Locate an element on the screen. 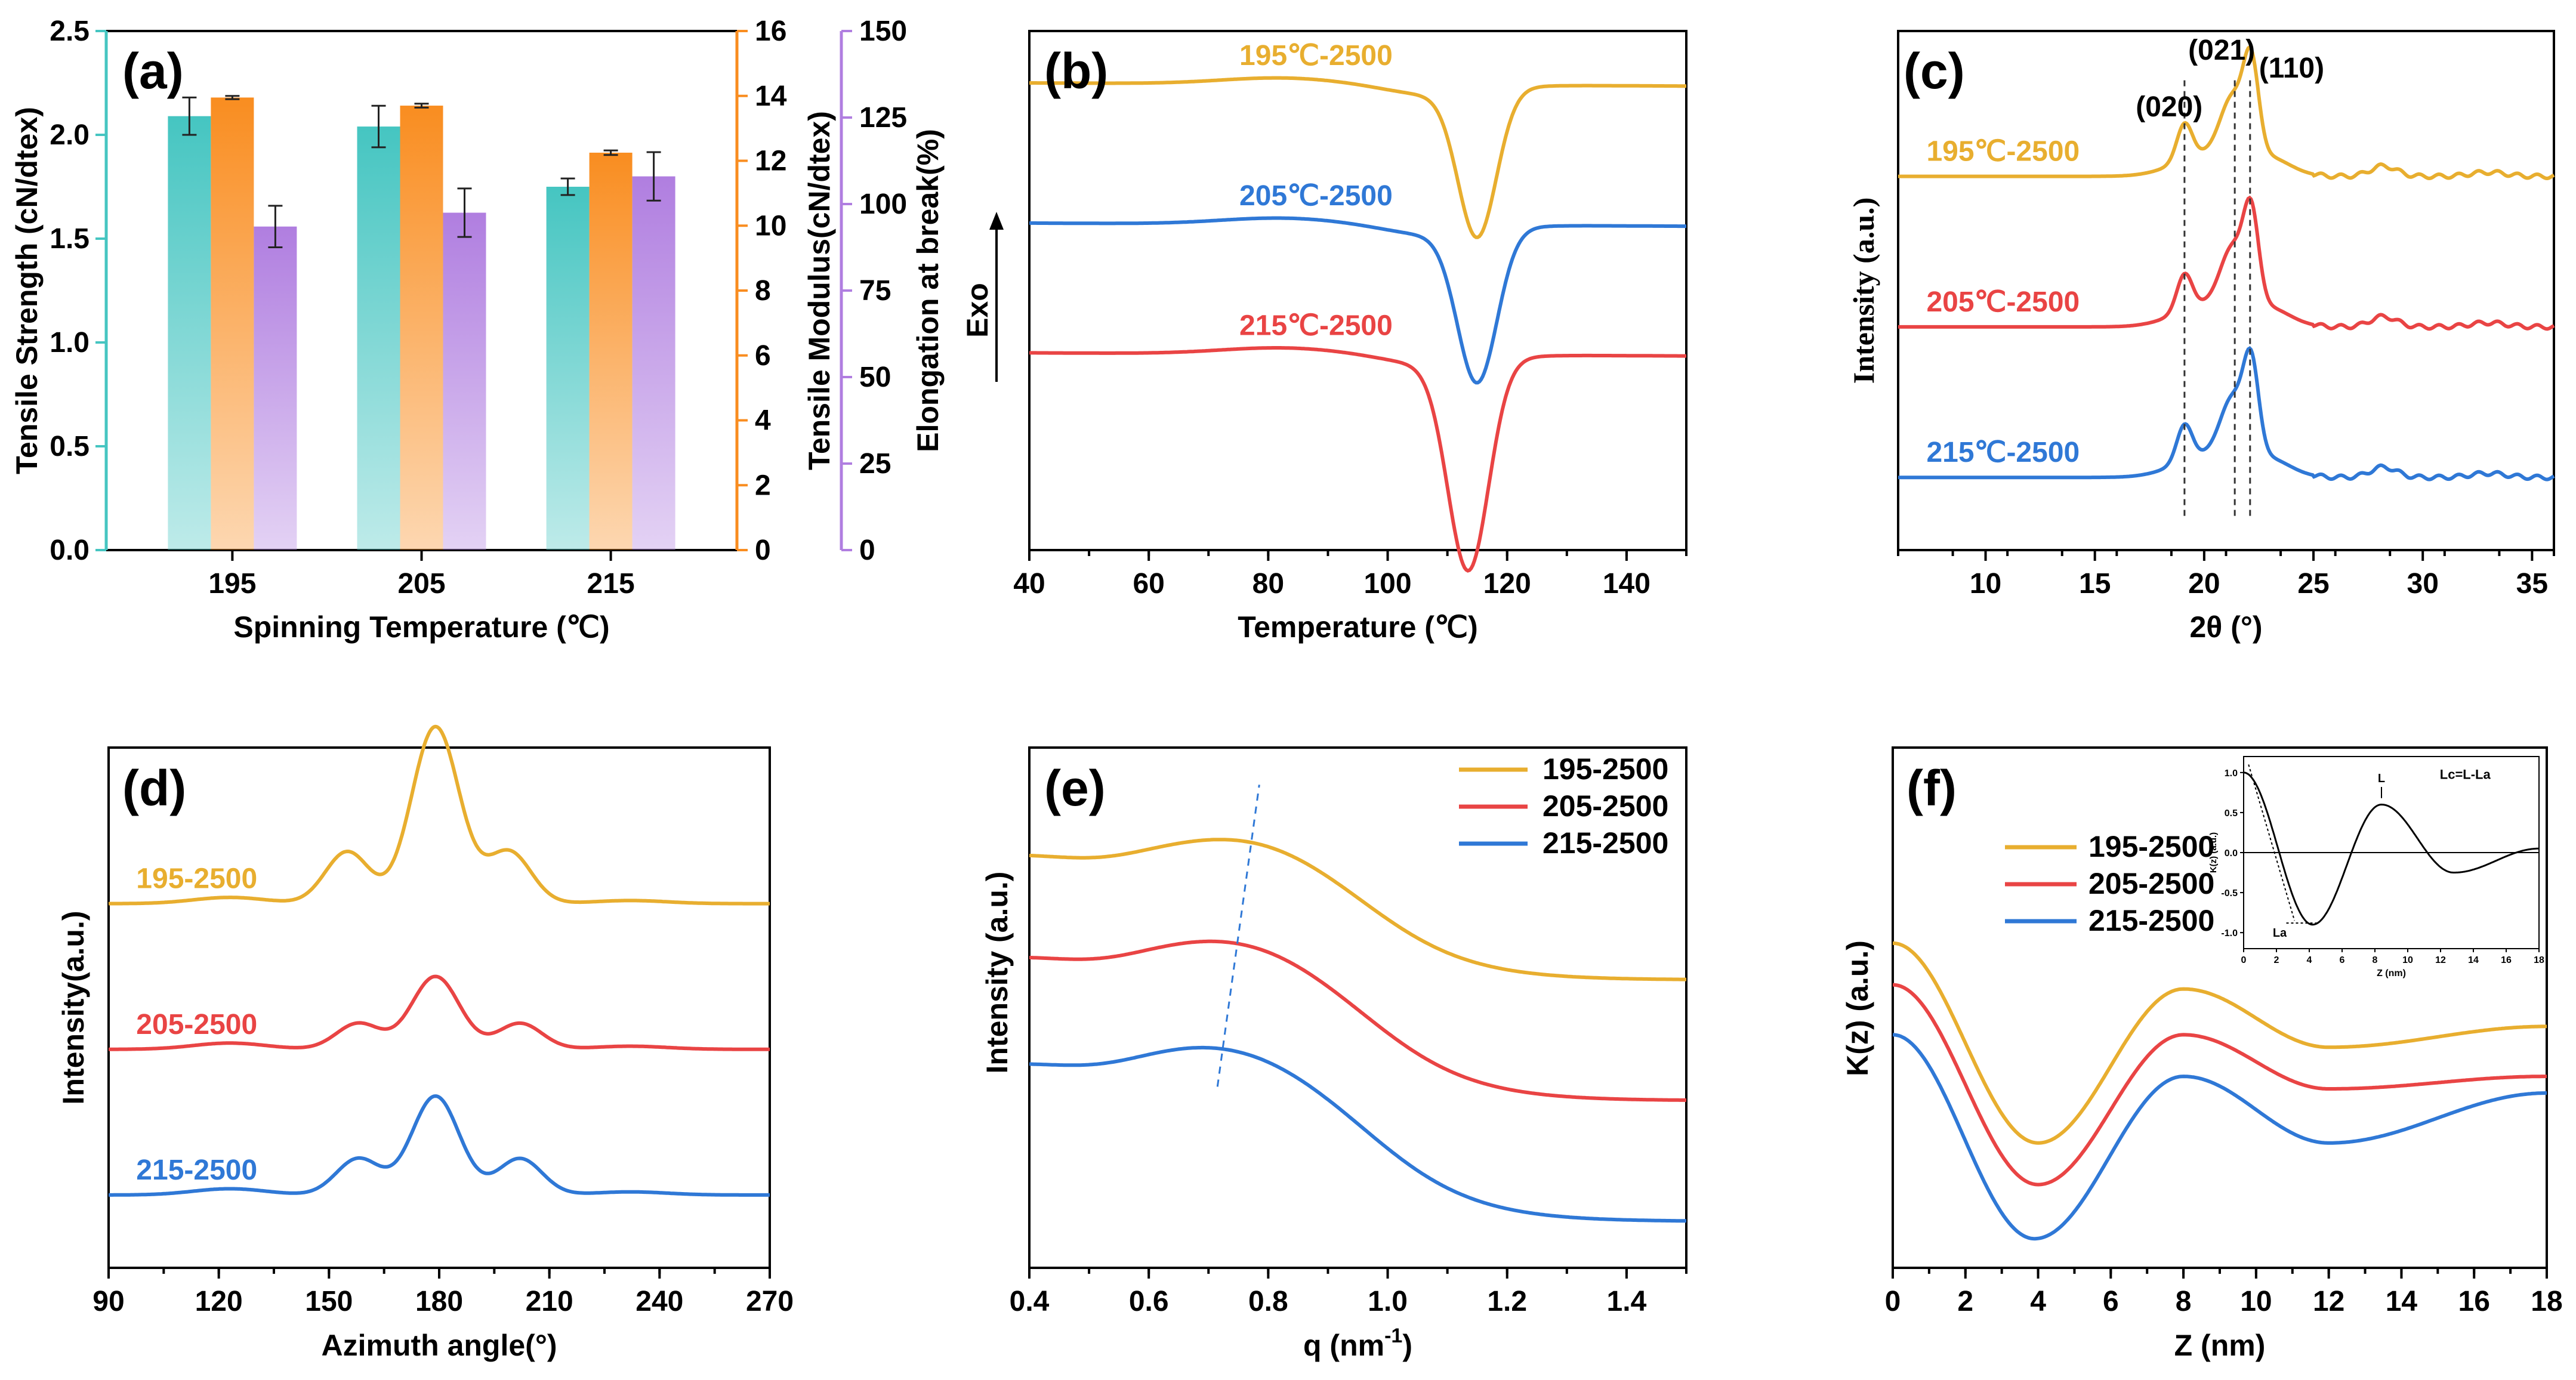 The height and width of the screenshot is (1380, 2576). peak-label-020: (020) is located at coordinates (2169, 107).